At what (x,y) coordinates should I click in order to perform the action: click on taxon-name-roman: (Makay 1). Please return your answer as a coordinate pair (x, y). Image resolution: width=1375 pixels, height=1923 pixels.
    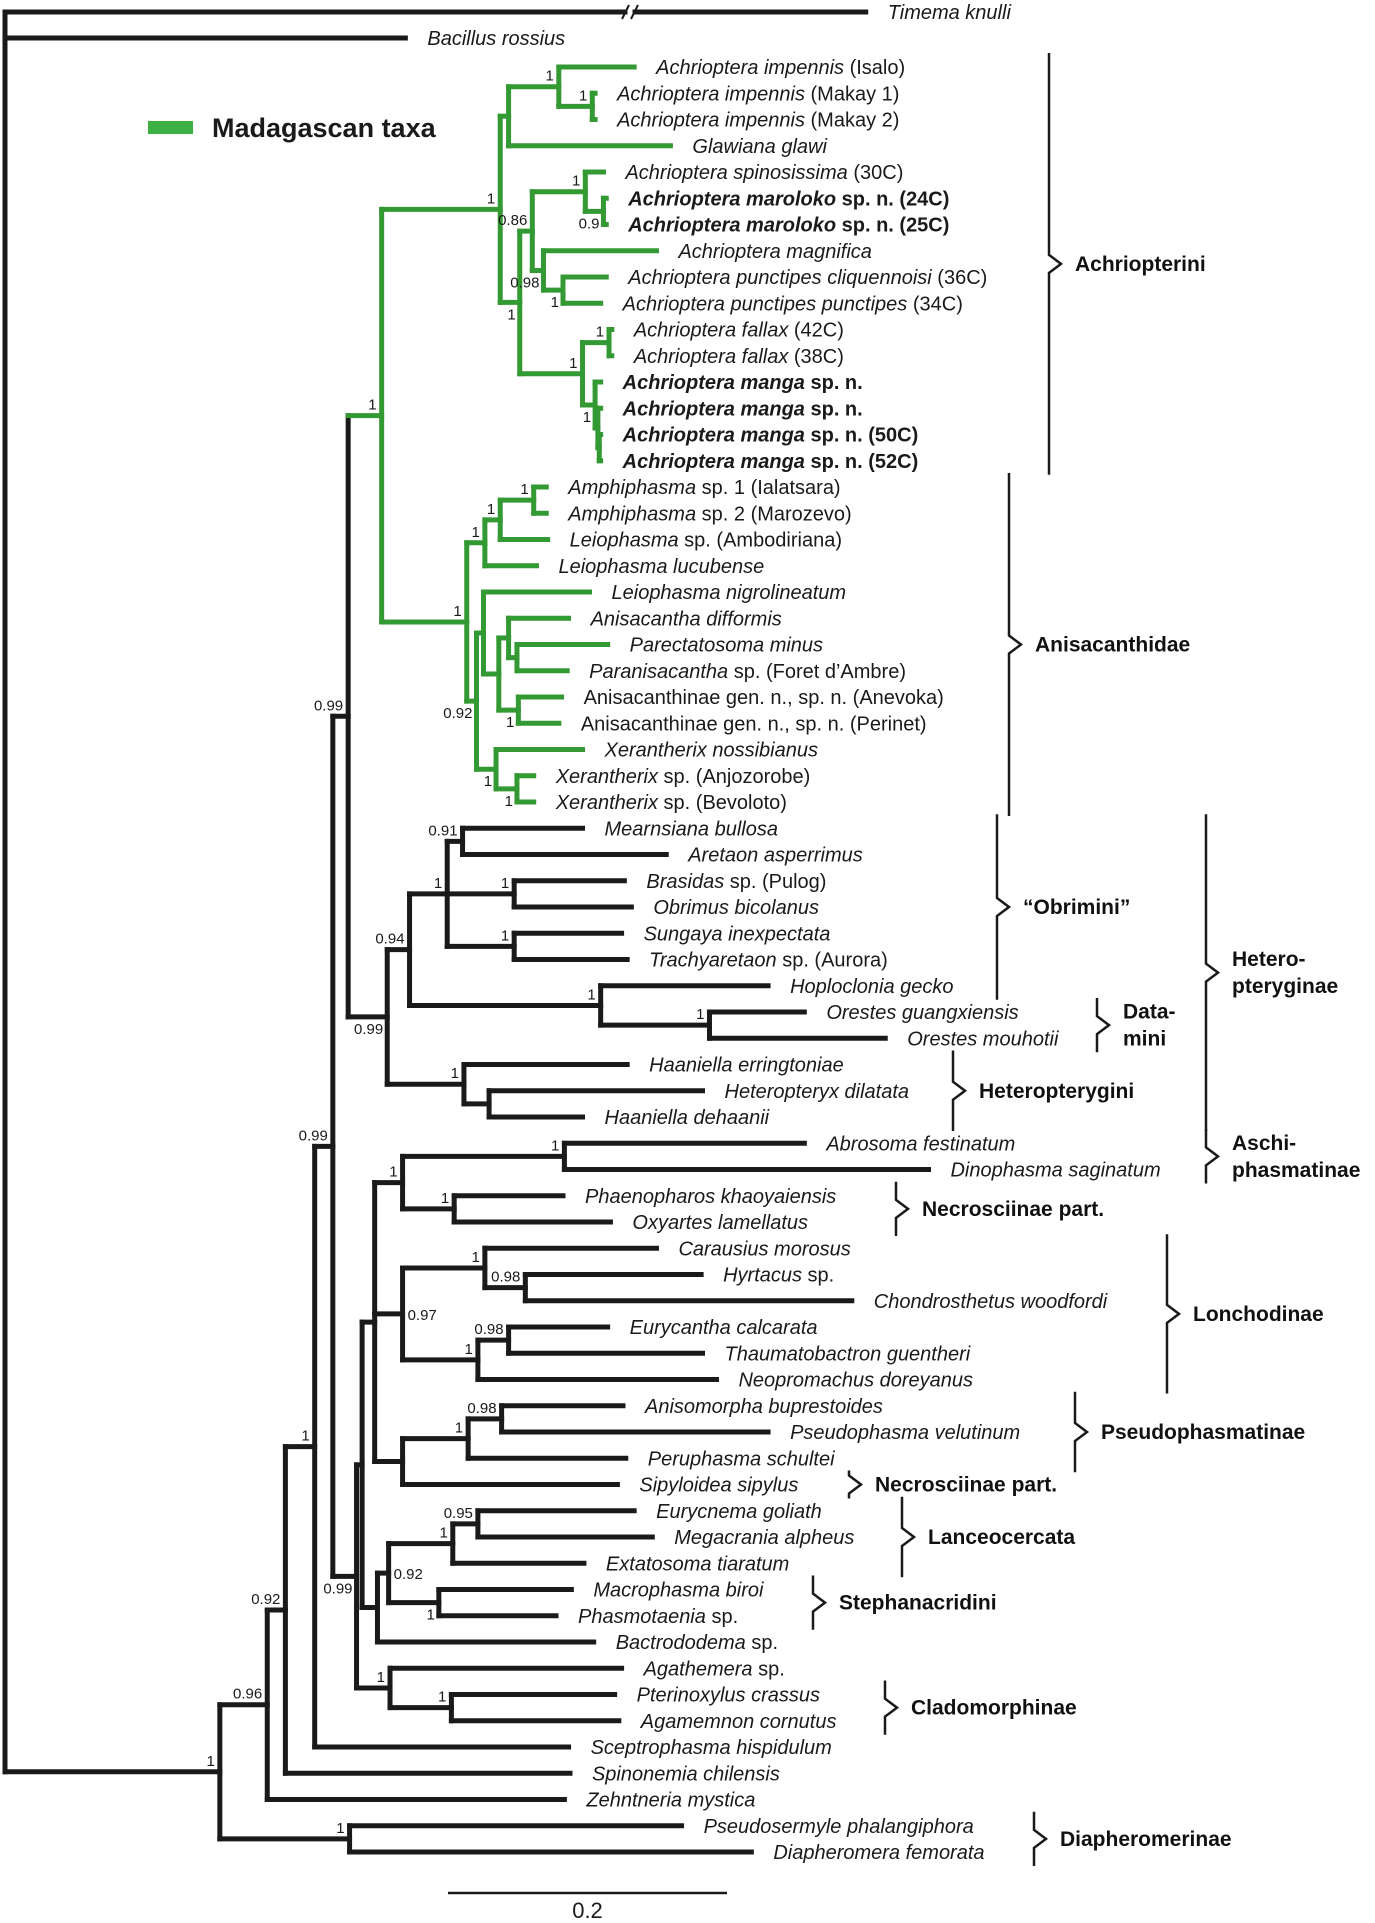
    Looking at the image, I should click on (852, 94).